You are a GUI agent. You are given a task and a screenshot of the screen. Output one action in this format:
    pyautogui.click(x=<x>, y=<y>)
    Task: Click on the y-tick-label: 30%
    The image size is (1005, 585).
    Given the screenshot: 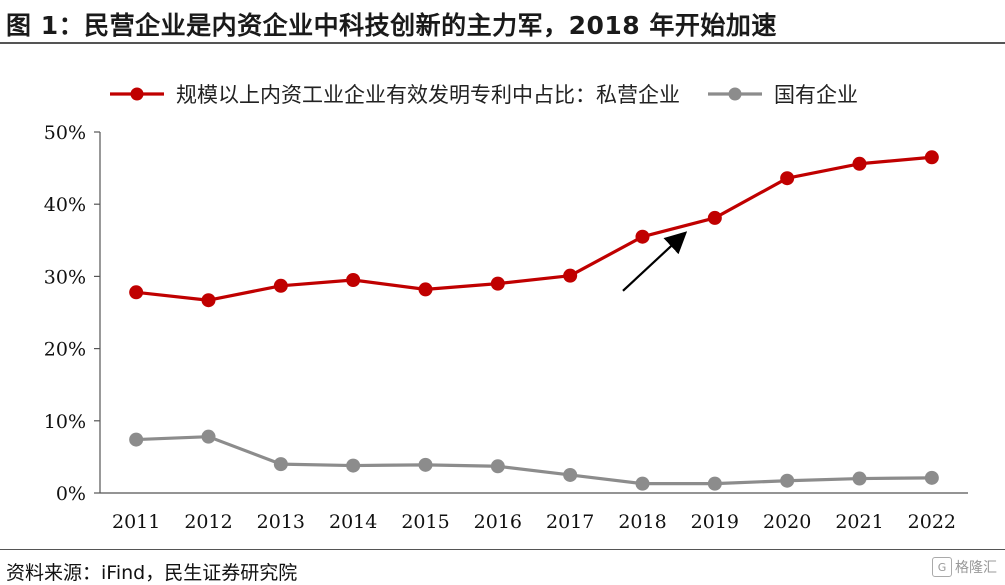 What is the action you would take?
    pyautogui.click(x=65, y=277)
    